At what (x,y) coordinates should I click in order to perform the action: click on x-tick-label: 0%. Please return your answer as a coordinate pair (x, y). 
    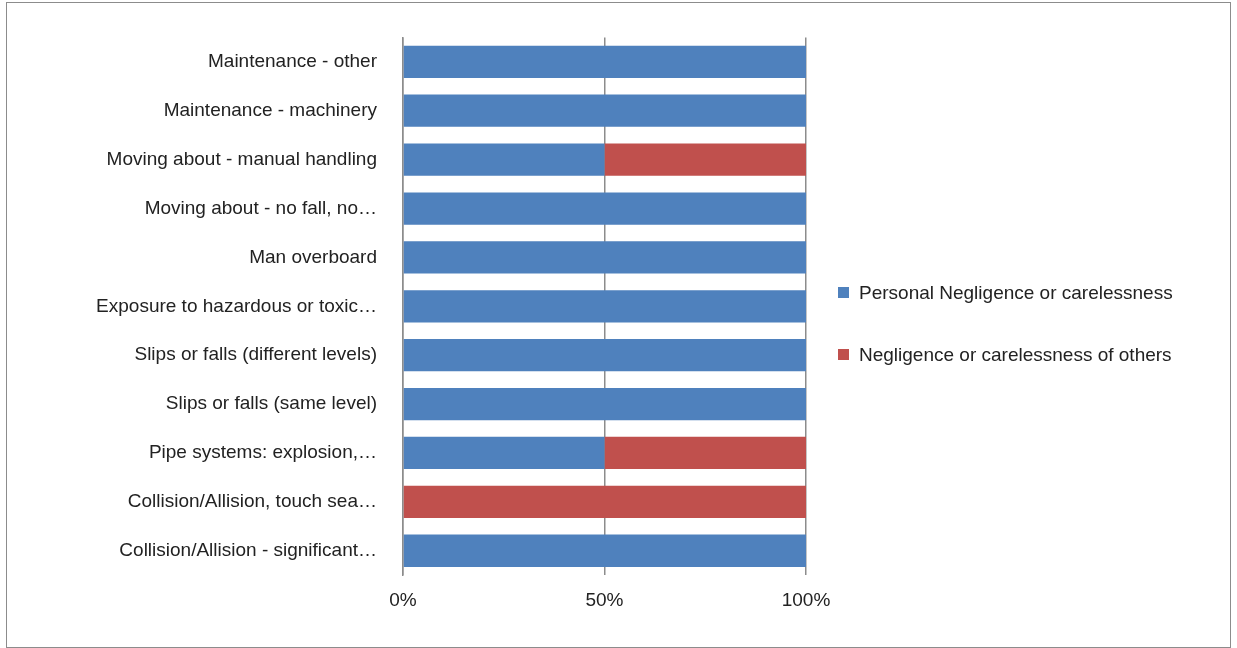
    Looking at the image, I should click on (403, 599).